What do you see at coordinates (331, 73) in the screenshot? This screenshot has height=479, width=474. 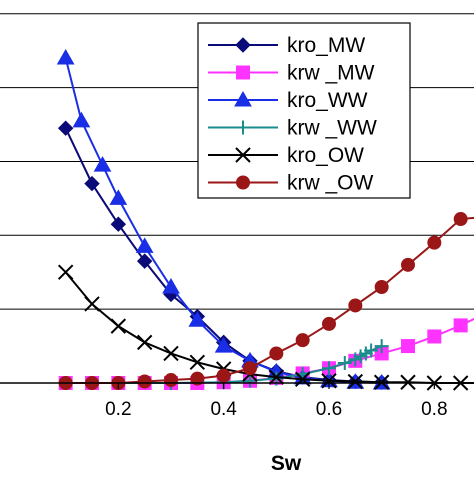 I see `legend-label-1: krw _MW` at bounding box center [331, 73].